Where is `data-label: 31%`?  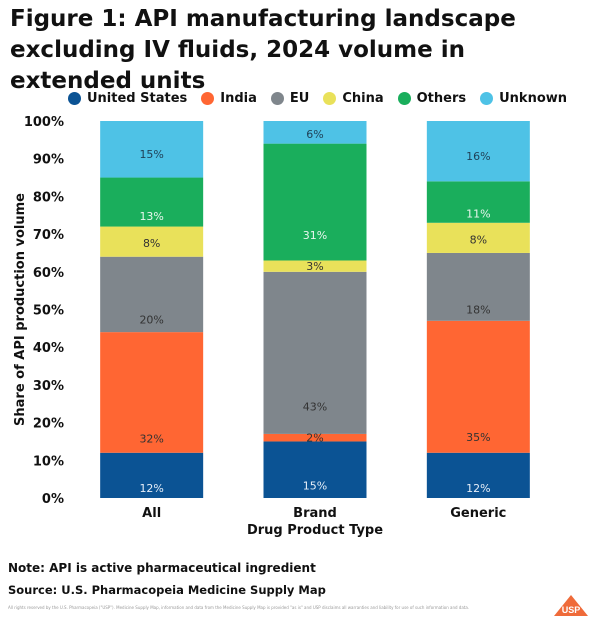
data-label: 31% is located at coordinates (315, 235).